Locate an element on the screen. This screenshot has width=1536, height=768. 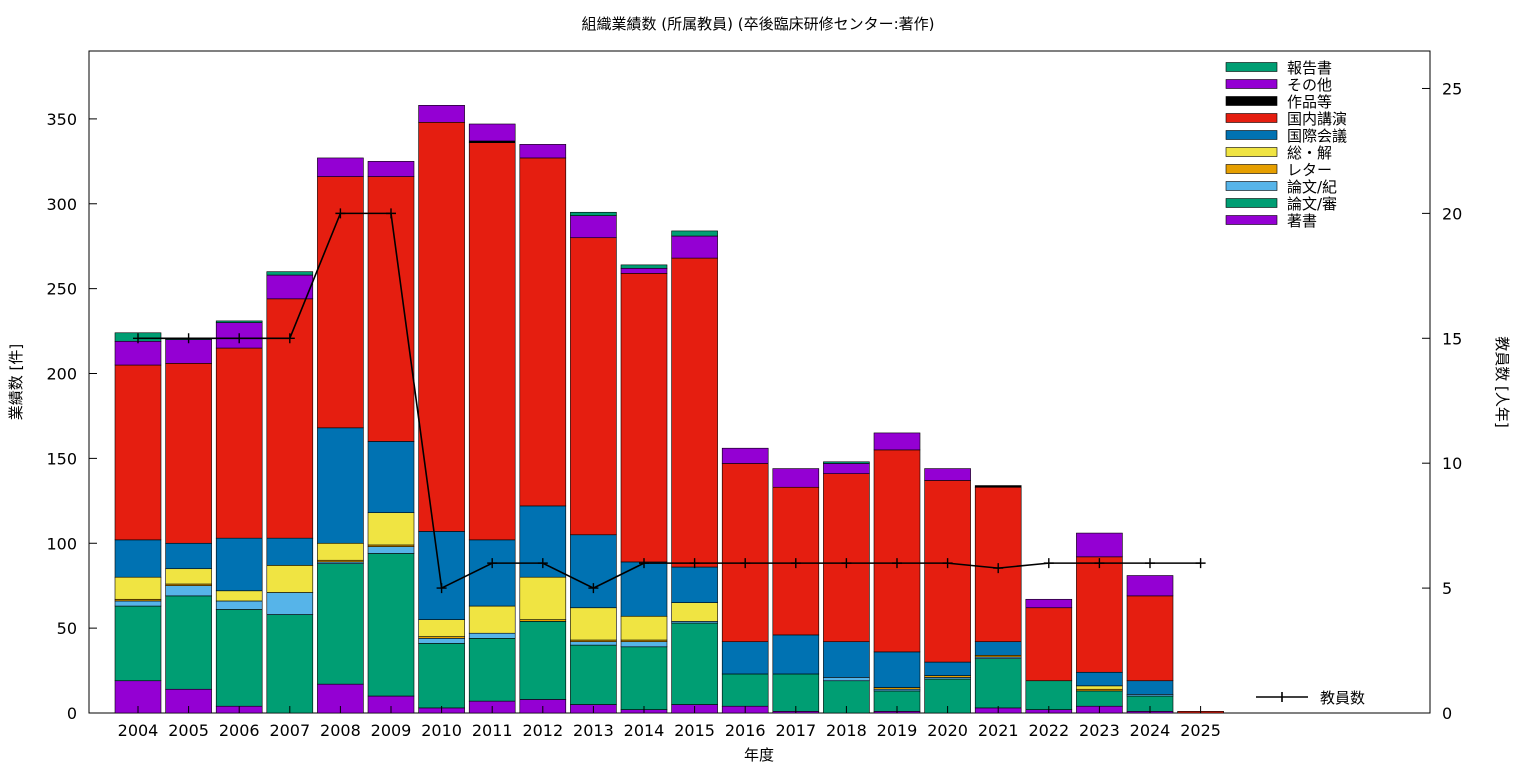
x-tick-label: 2008 is located at coordinates (340, 730).